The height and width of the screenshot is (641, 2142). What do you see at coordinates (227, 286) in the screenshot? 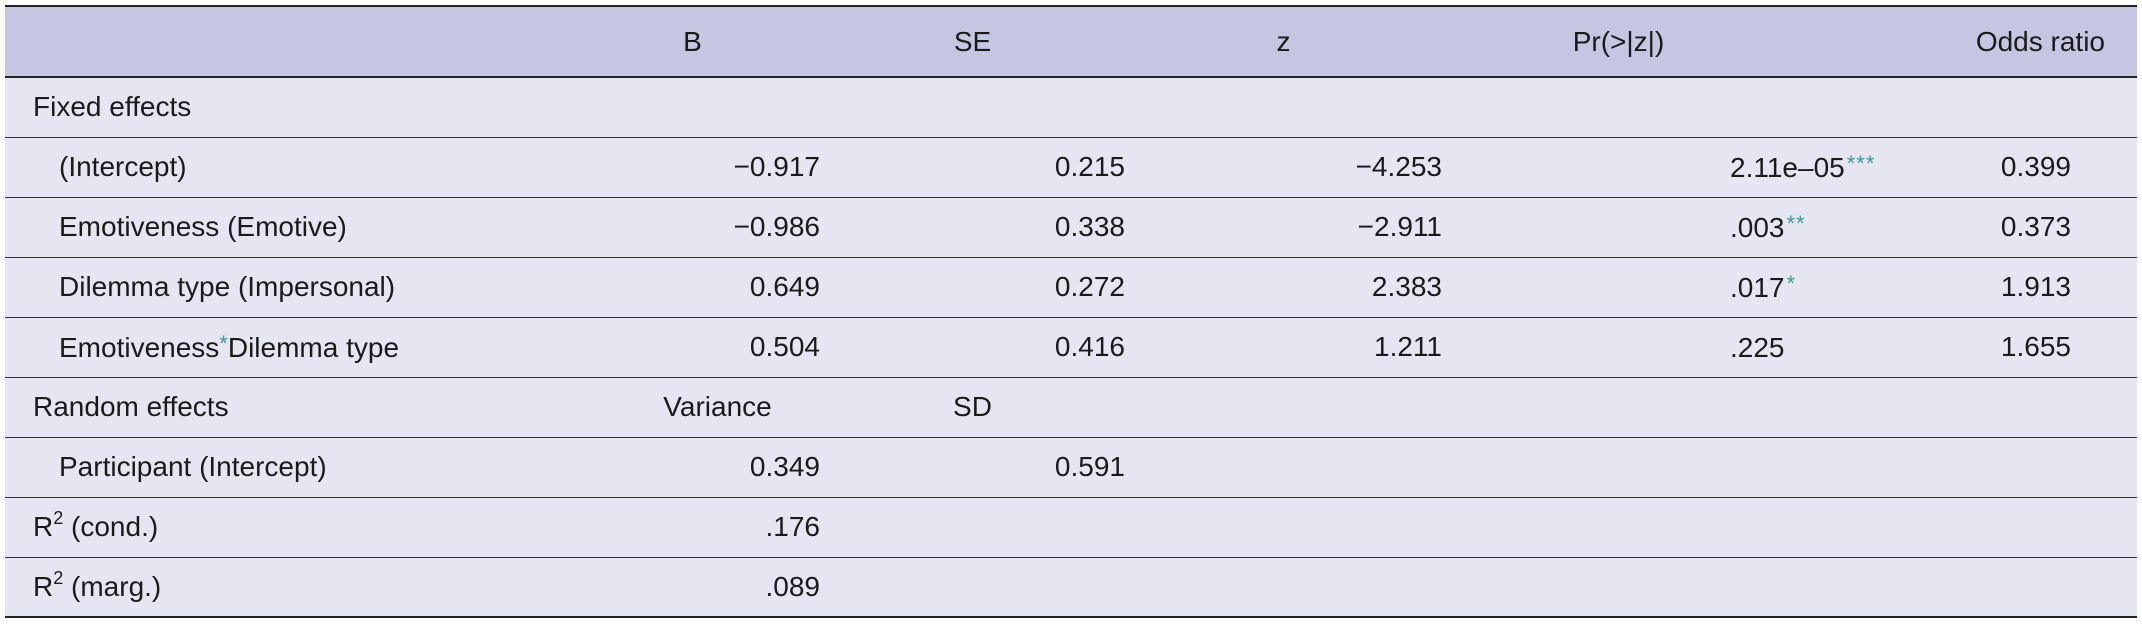
I see `term-label: Dilemma type (Impersonal)` at bounding box center [227, 286].